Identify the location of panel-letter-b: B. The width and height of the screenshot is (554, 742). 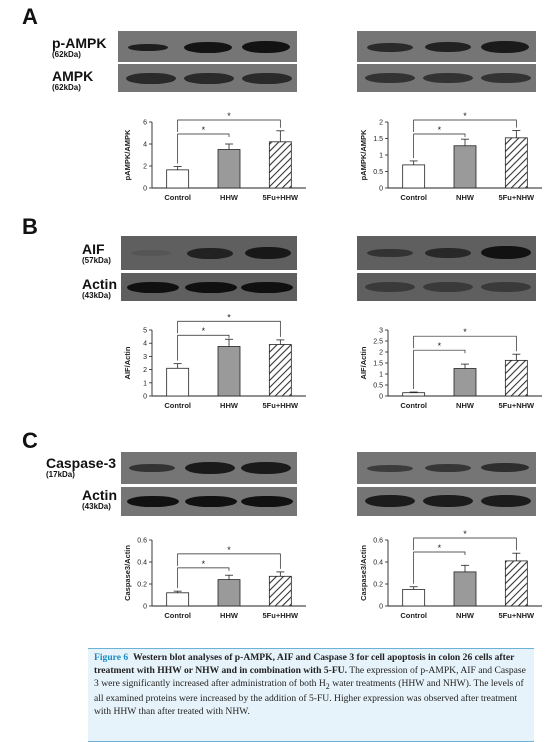
(30, 226).